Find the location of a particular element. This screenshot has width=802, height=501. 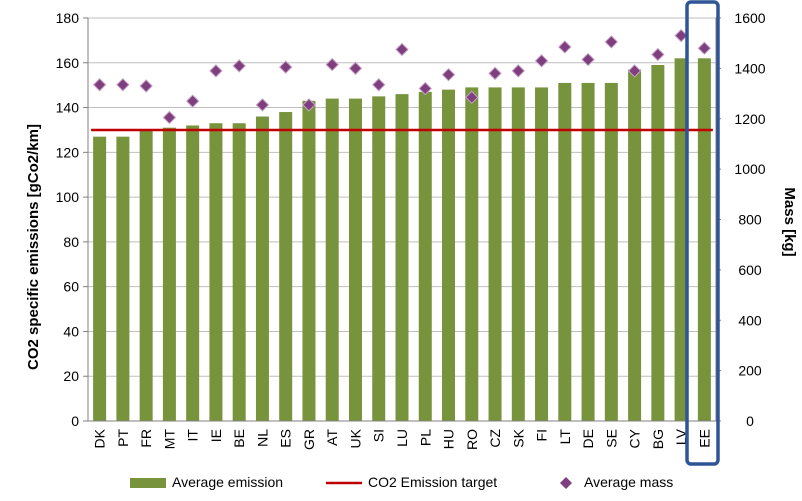

legend-swatch-average-emission is located at coordinates (148, 483).